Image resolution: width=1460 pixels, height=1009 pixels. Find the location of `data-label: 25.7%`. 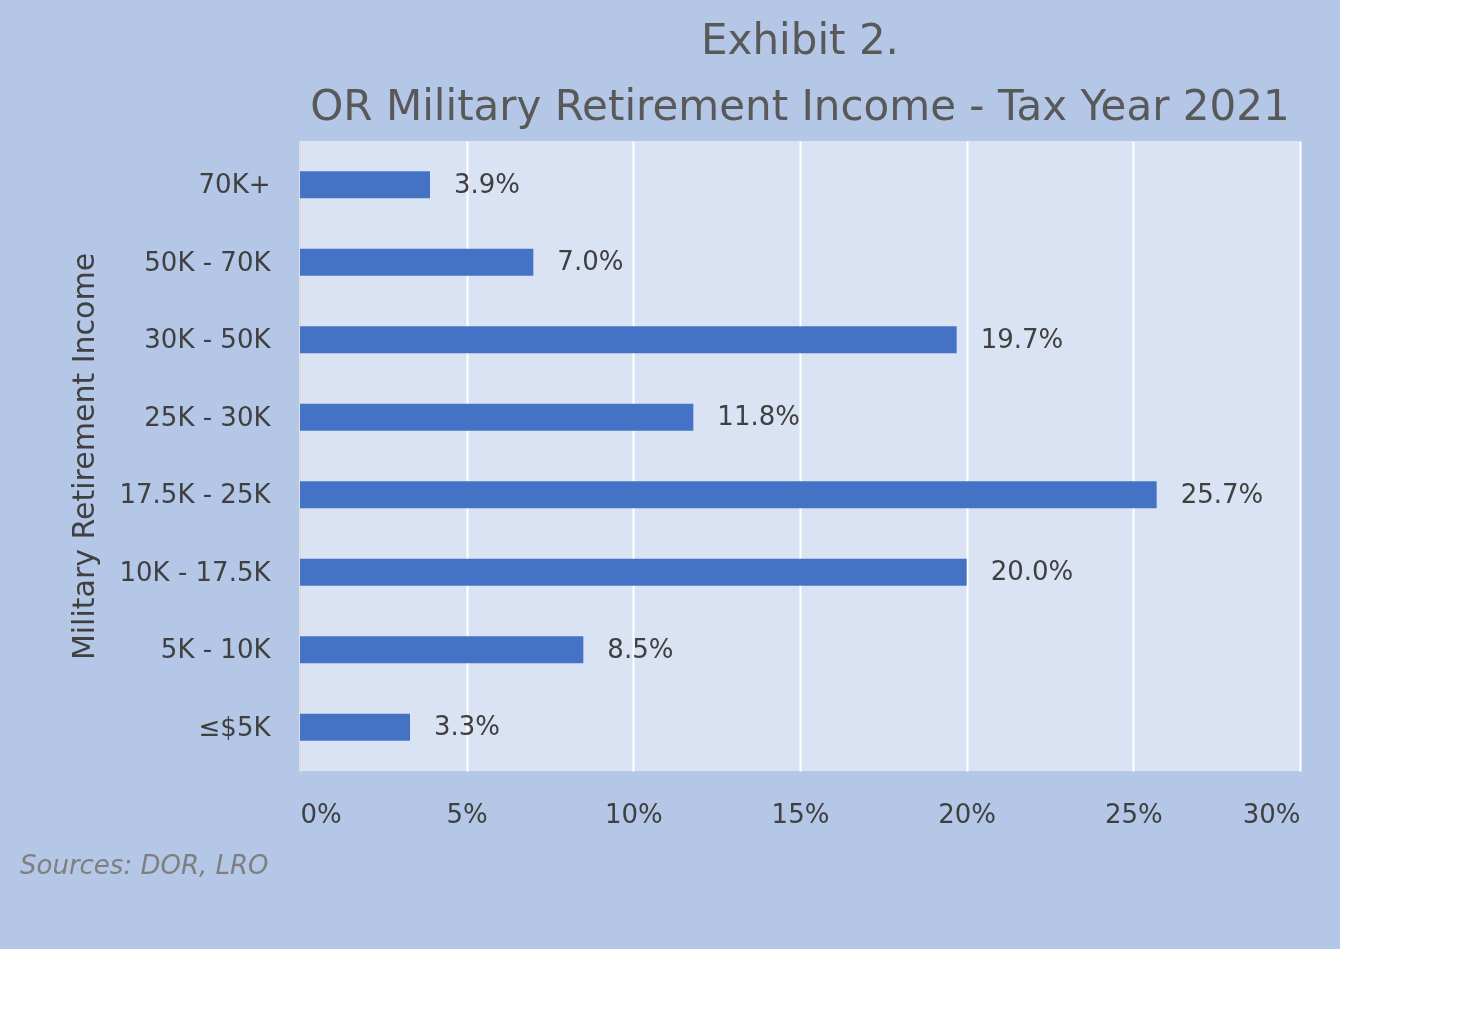

data-label: 25.7% is located at coordinates (1222, 493).